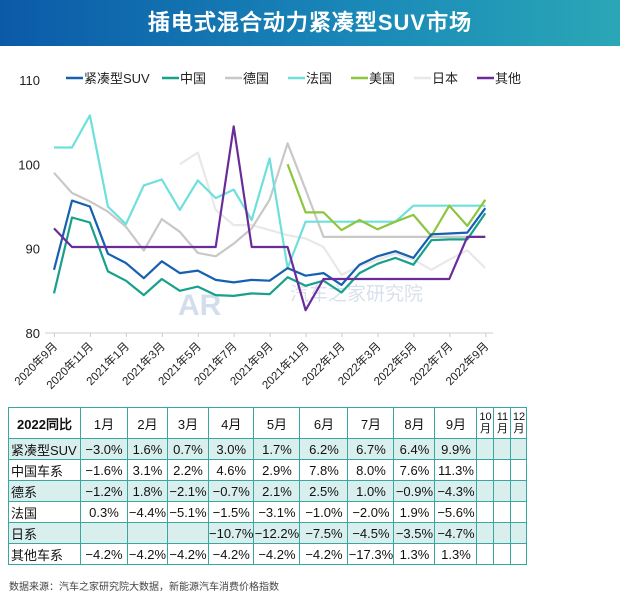  What do you see at coordinates (147, 512) in the screenshot?
I see `table-cell: −4.4%` at bounding box center [147, 512].